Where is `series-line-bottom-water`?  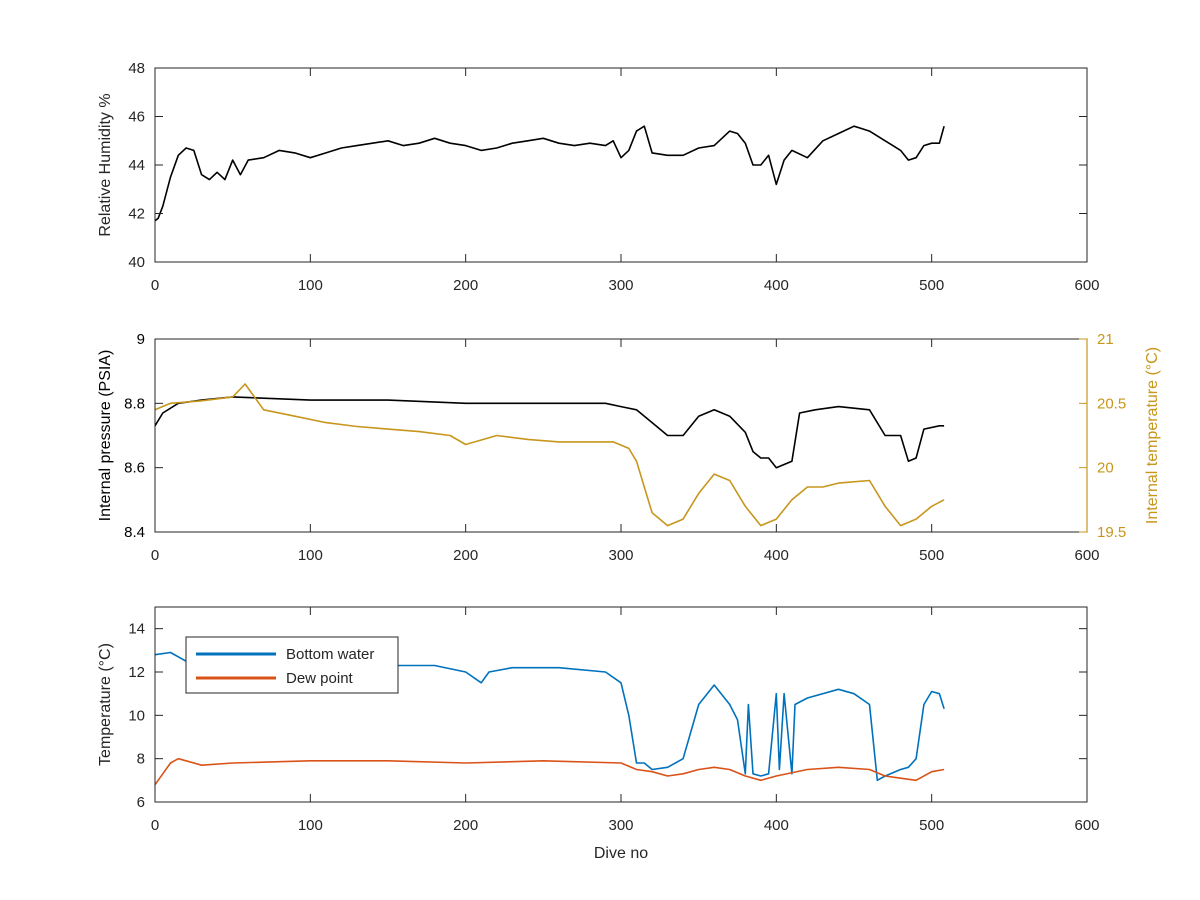 series-line-bottom-water is located at coordinates (549, 716).